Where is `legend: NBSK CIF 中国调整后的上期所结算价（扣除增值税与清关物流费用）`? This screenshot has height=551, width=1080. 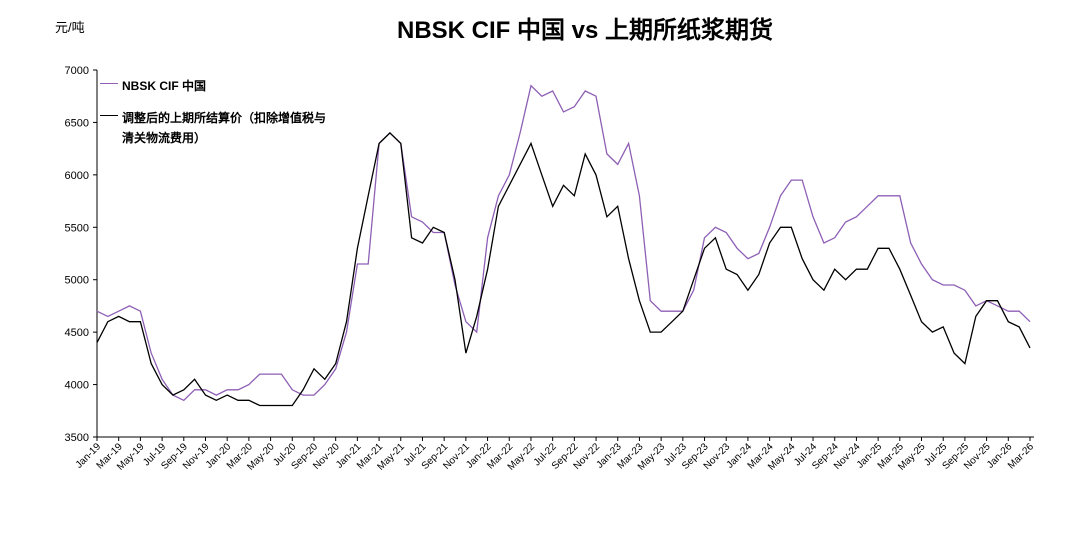 legend: NBSK CIF 中国调整后的上期所结算价（扣除增值税与清关物流费用） is located at coordinates (218, 118).